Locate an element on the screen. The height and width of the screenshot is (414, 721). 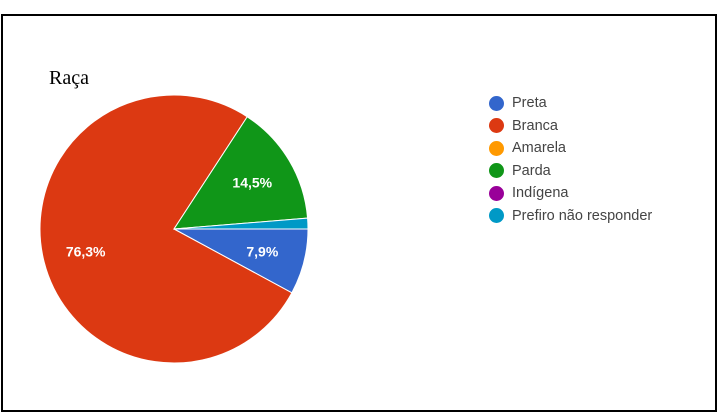
legend-item-indigena: Indígena is located at coordinates (570, 193).